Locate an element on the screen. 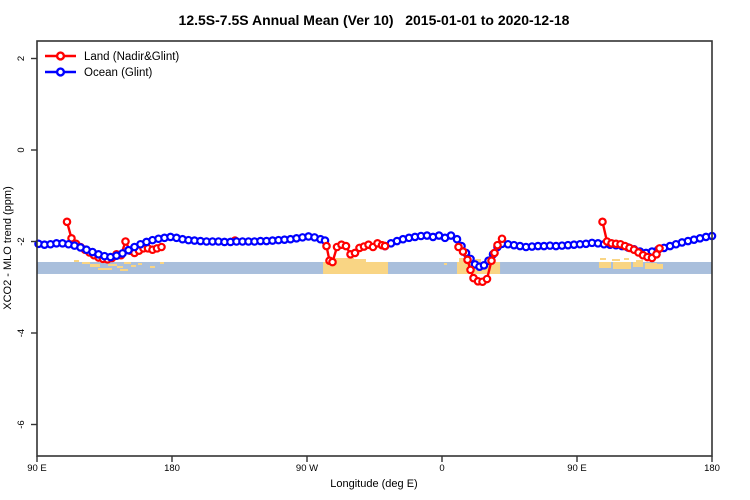 This screenshot has height=500, width=750. legend-label-ocean: Ocean (Glint) is located at coordinates (118, 73).